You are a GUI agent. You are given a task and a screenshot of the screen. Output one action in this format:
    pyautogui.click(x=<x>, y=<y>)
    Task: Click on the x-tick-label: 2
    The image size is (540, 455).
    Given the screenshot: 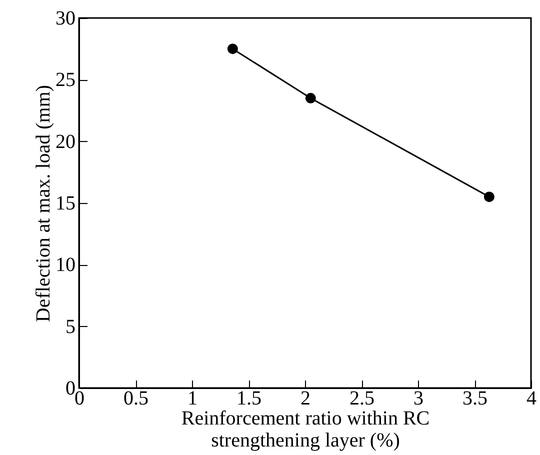 What is the action you would take?
    pyautogui.click(x=305, y=399)
    